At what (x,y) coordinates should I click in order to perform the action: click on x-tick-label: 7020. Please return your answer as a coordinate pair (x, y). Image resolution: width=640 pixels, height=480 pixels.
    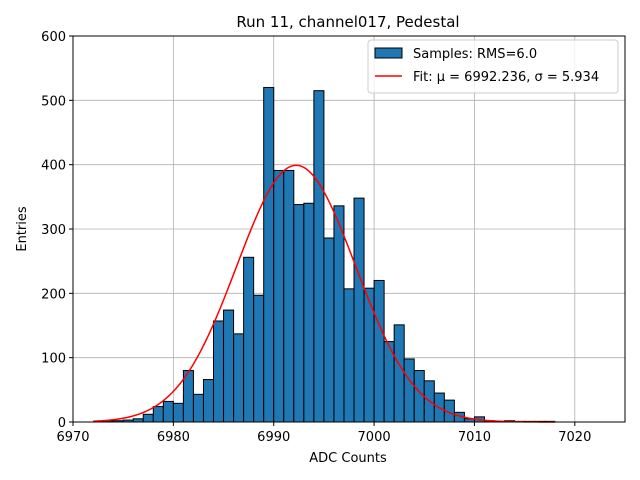
    Looking at the image, I should click on (574, 437).